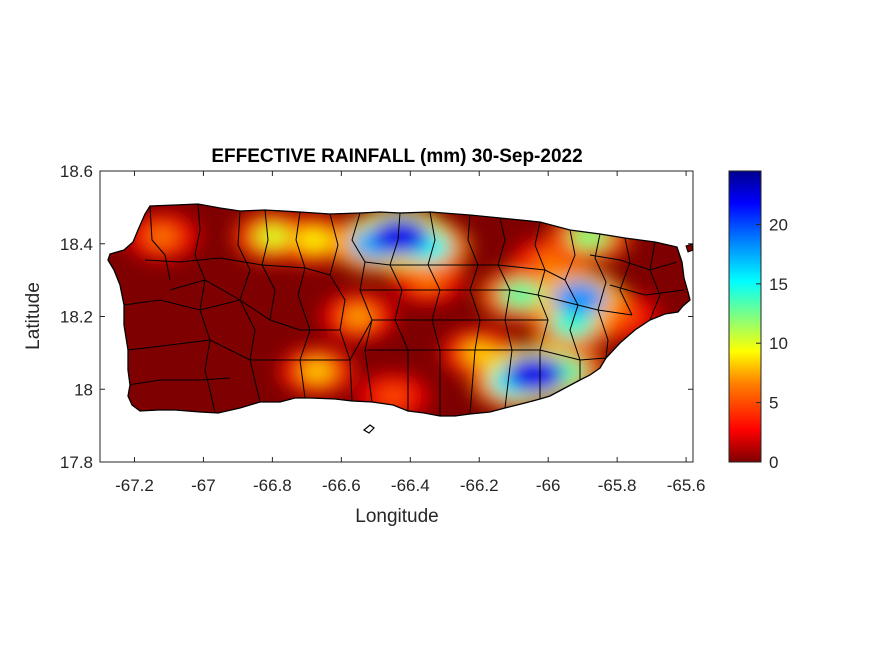 The width and height of the screenshot is (875, 656). What do you see at coordinates (778, 224) in the screenshot?
I see `colorbar-tick-label: 20` at bounding box center [778, 224].